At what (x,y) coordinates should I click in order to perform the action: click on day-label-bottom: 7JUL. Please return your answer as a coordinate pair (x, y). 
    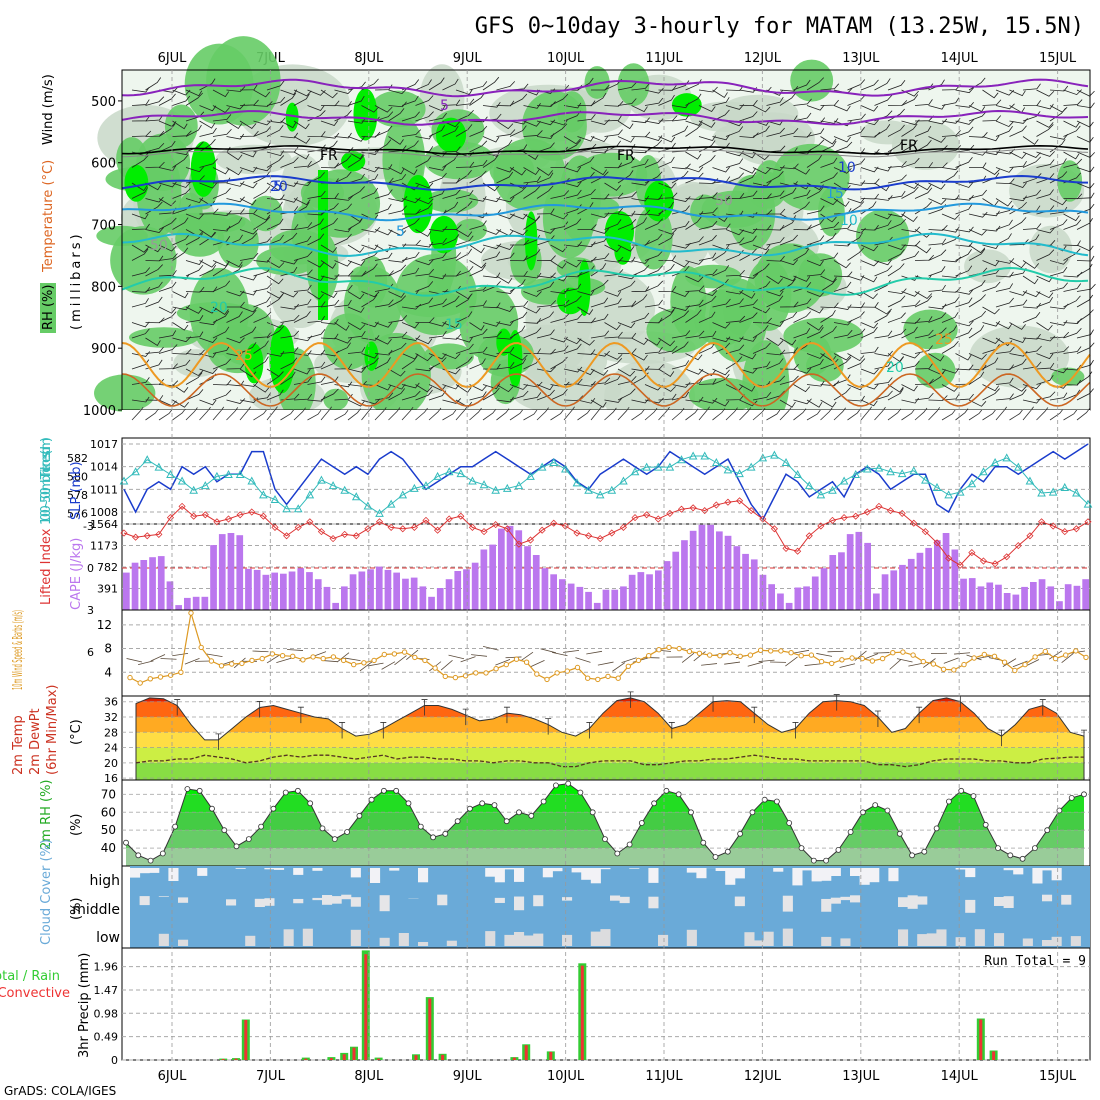
    Looking at the image, I should click on (271, 1076).